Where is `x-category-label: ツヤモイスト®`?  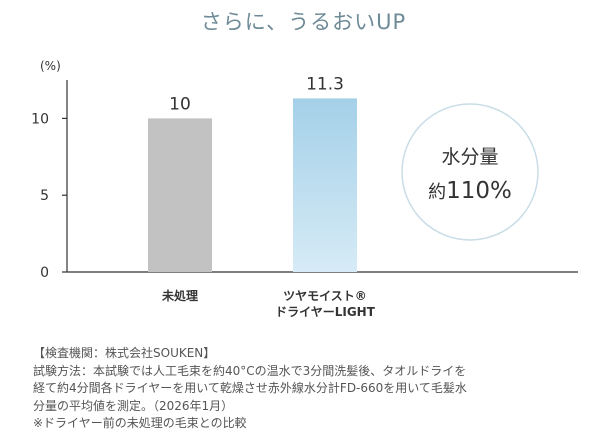 x-category-label: ツヤモイスト® is located at coordinates (325, 296).